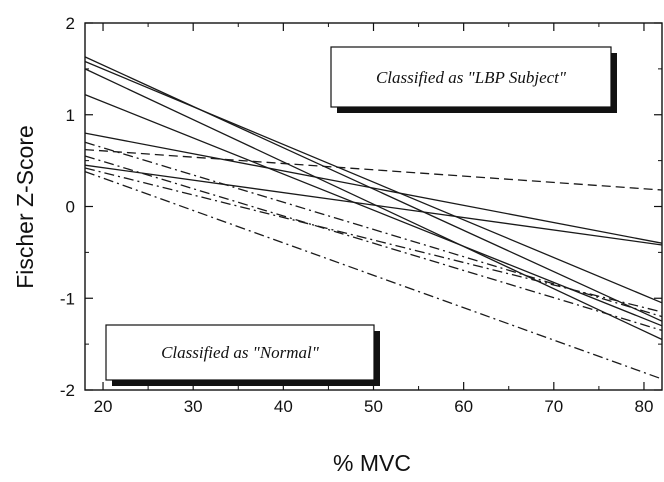 The height and width of the screenshot is (482, 664). I want to click on annotation-lbp: Classified as "LBP Subject", so click(473, 79).